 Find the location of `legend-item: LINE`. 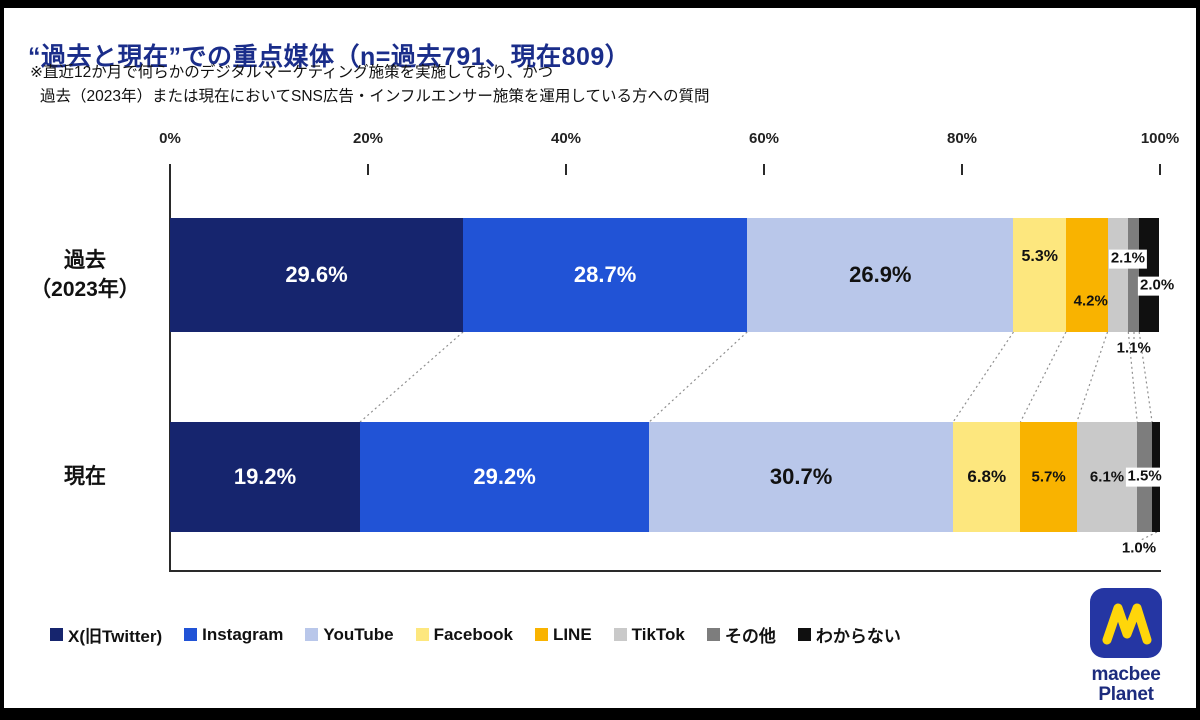

legend-item: LINE is located at coordinates (563, 634).